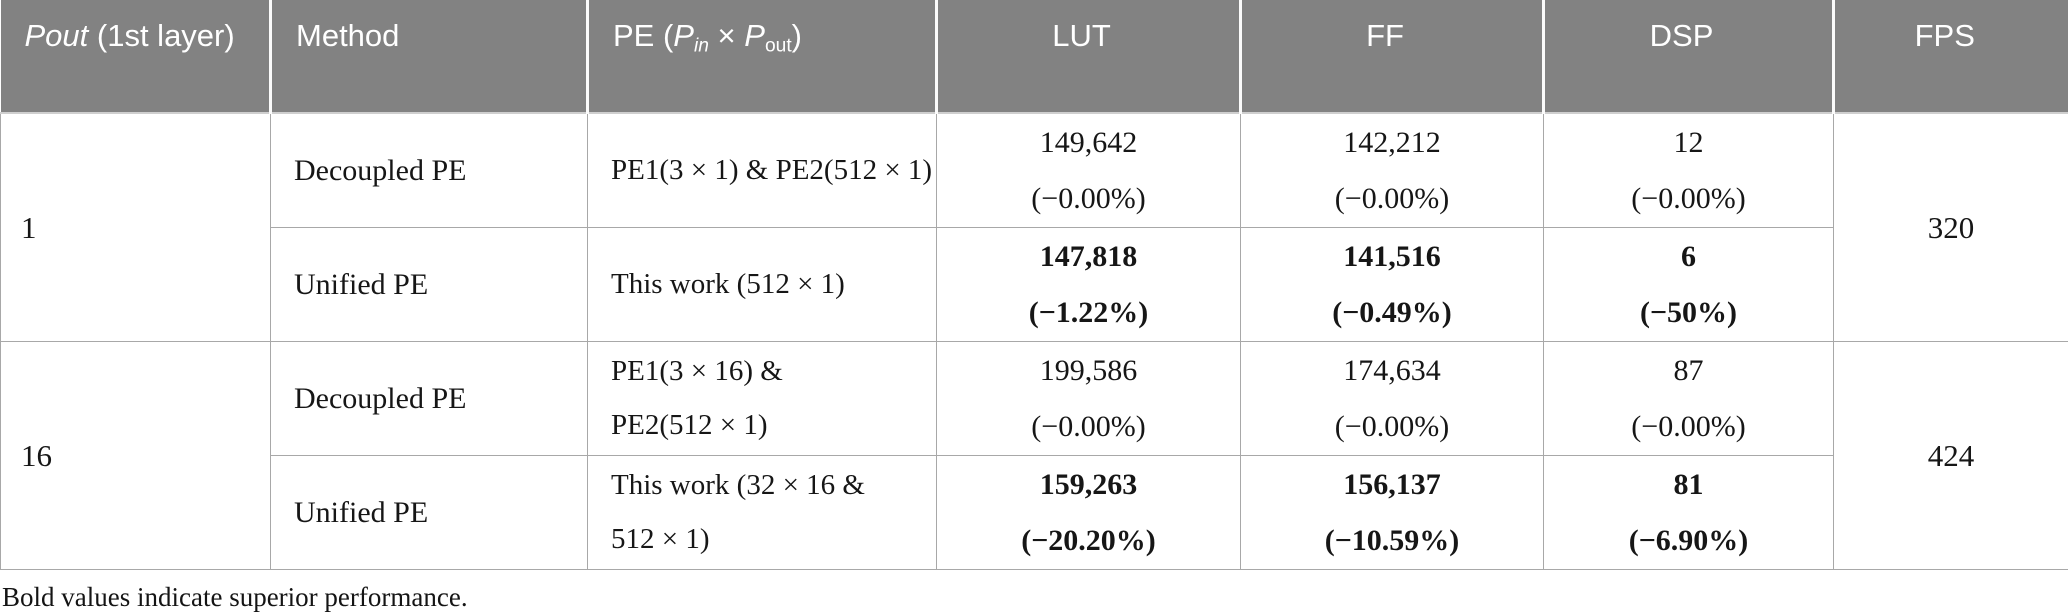  I want to click on column-header-fps: FPS, so click(1950, 57).